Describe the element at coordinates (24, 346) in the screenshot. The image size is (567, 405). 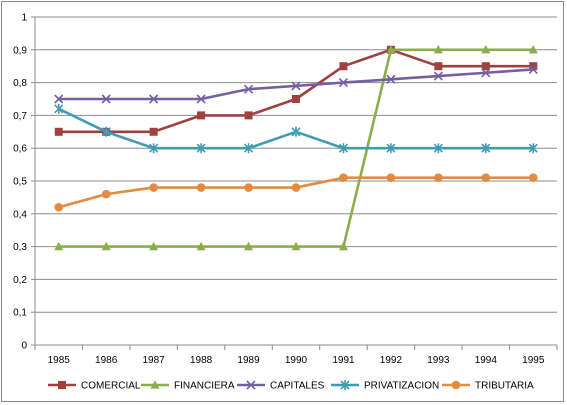
I see `y-tick-label: 0` at that location.